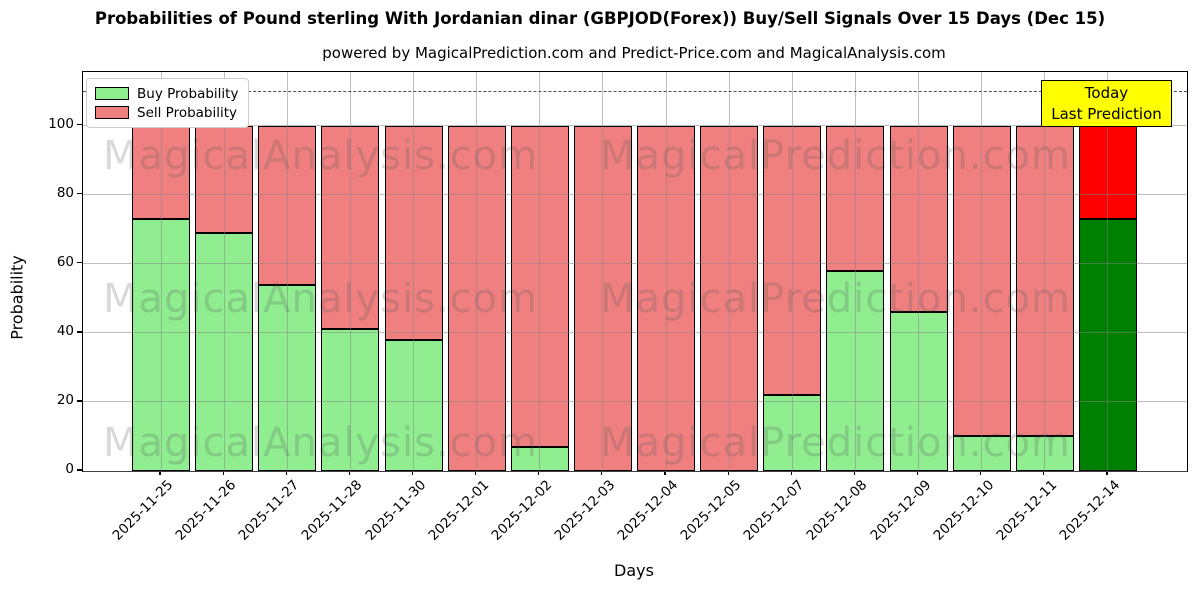  I want to click on y-tick-label: 60, so click(65, 261).